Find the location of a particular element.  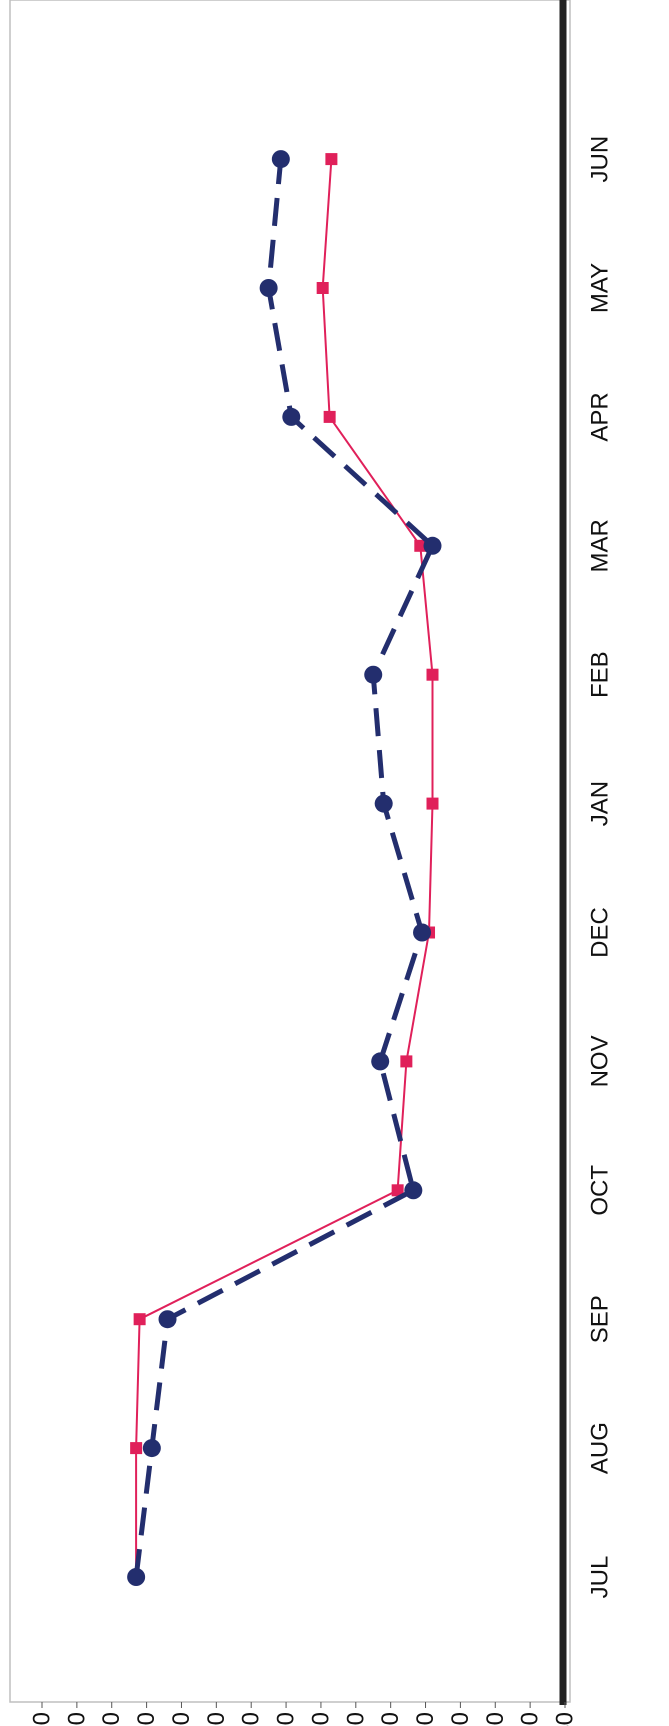

x-tick-label: JUN is located at coordinates (600, 159).